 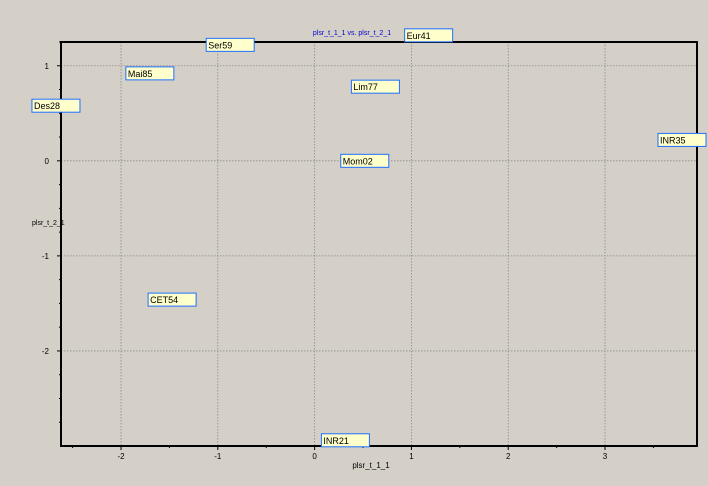 What do you see at coordinates (365, 87) in the screenshot?
I see `point-label-text: Lim77` at bounding box center [365, 87].